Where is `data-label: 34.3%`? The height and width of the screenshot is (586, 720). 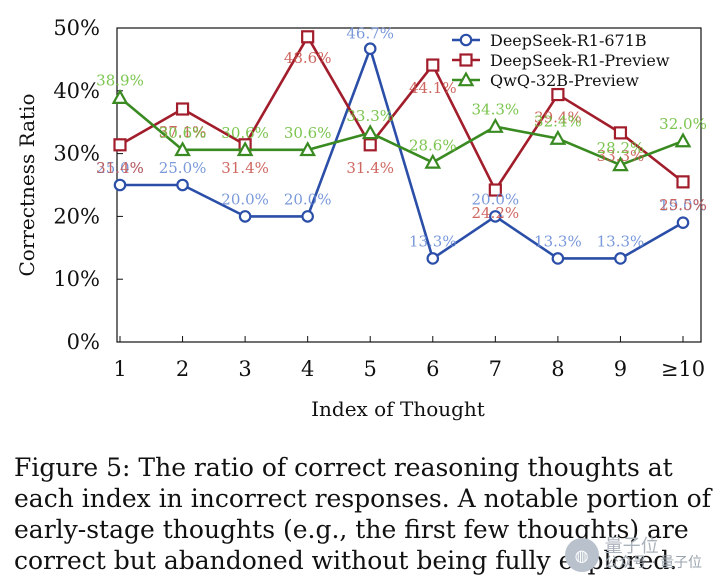
data-label: 34.3% is located at coordinates (496, 110).